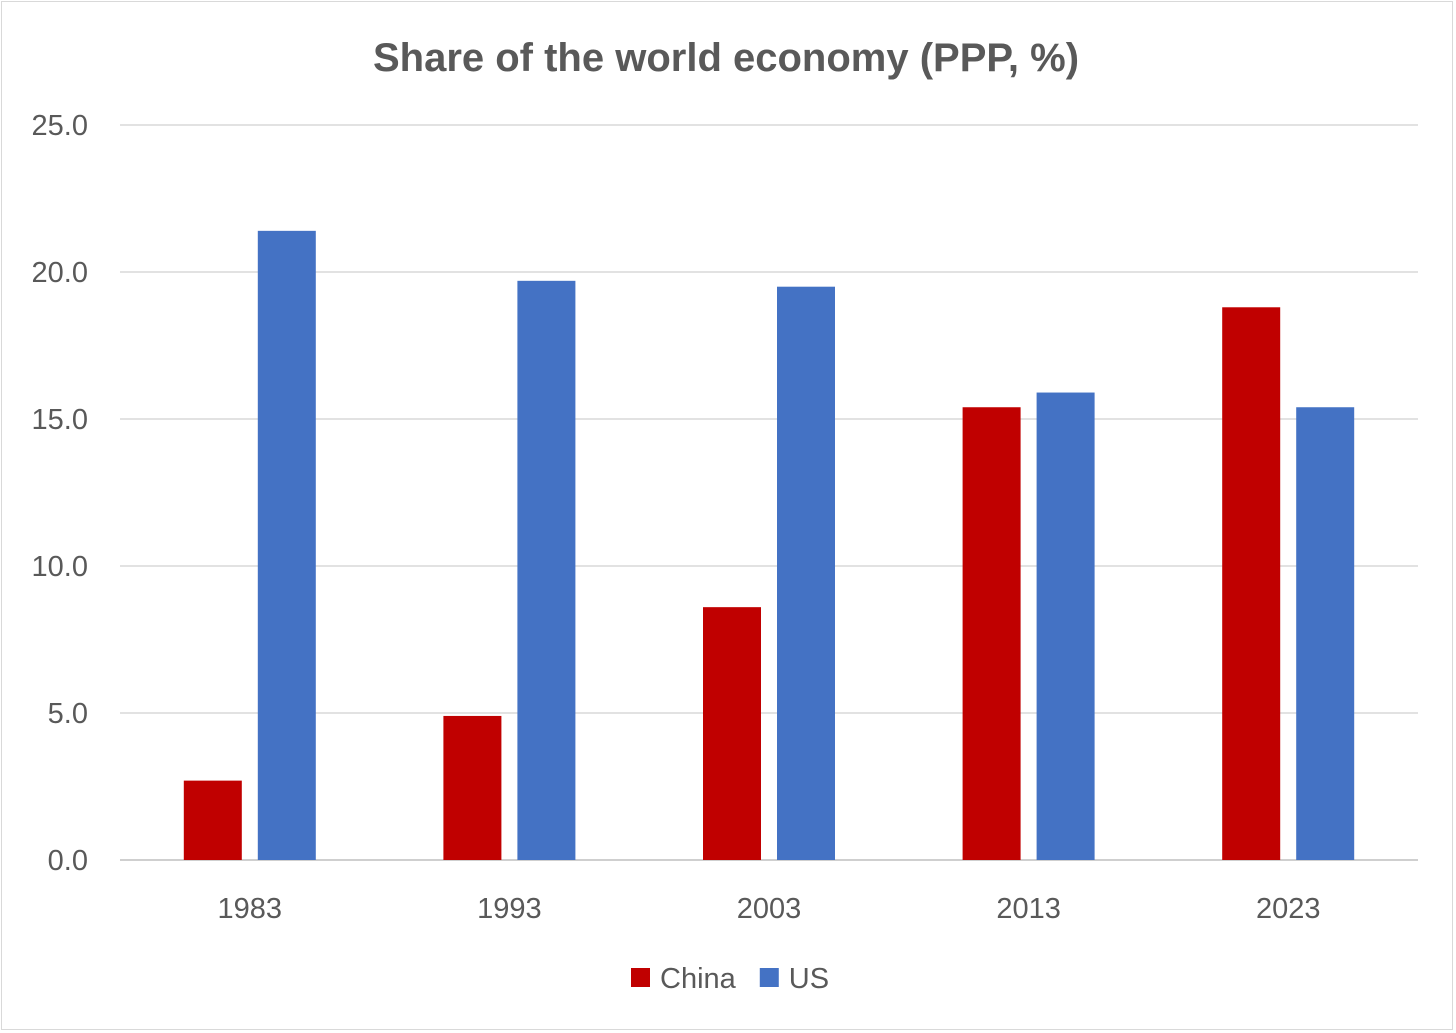 The width and height of the screenshot is (1456, 1033). Describe the element at coordinates (60, 273) in the screenshot. I see `y-tick-label: 20.0` at that location.